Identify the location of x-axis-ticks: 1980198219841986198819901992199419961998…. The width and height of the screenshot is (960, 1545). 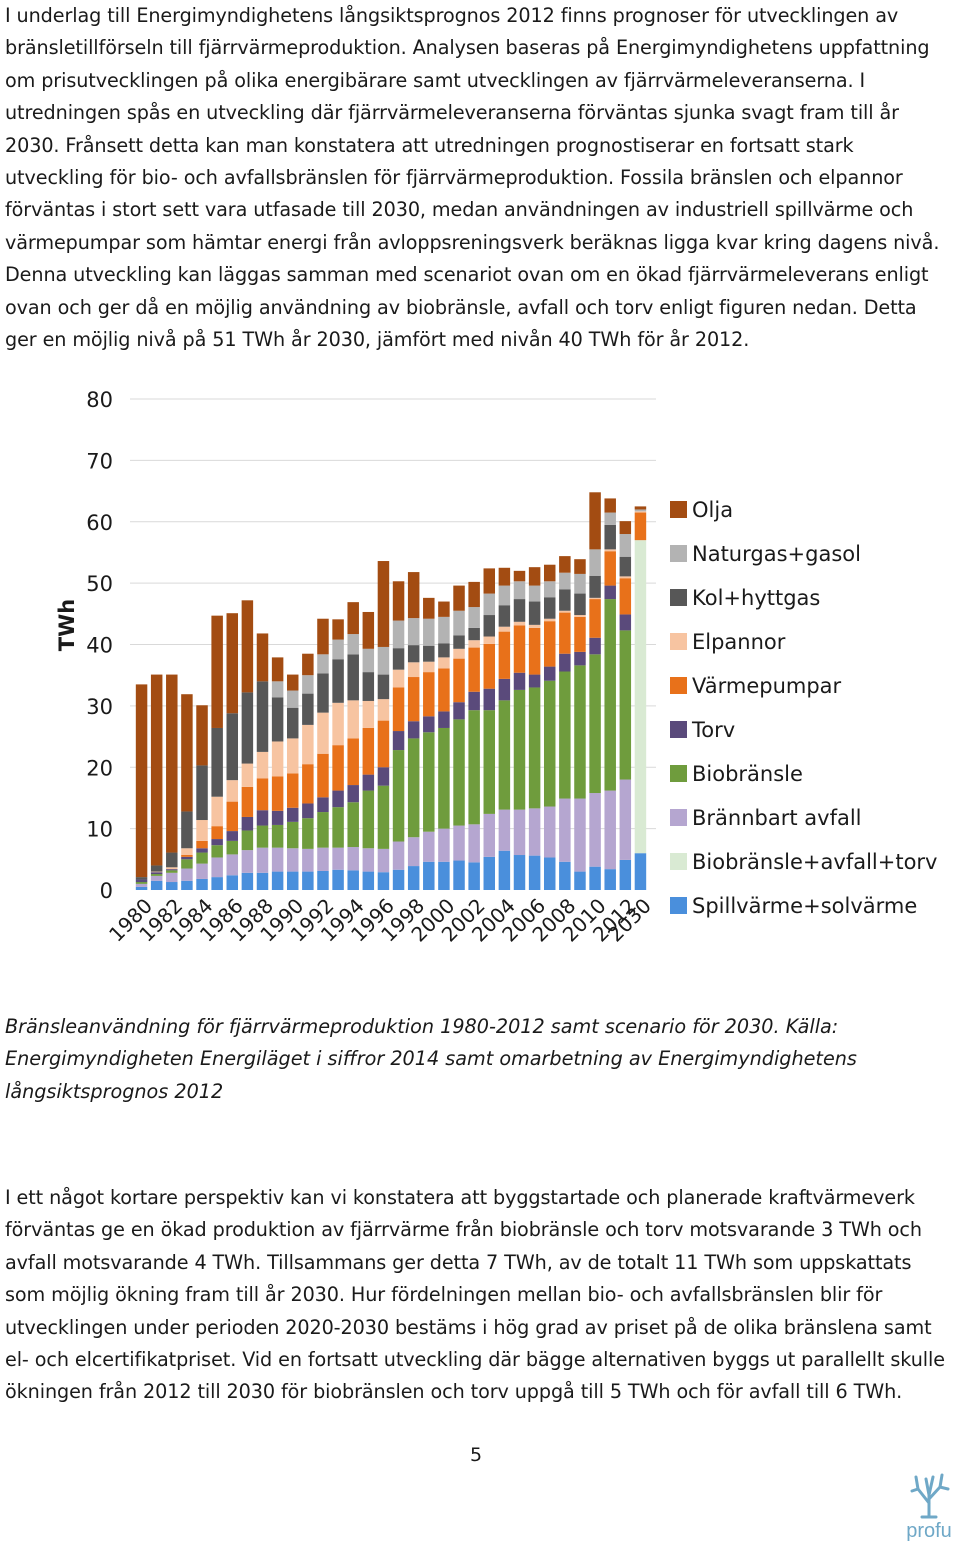
(380, 920).